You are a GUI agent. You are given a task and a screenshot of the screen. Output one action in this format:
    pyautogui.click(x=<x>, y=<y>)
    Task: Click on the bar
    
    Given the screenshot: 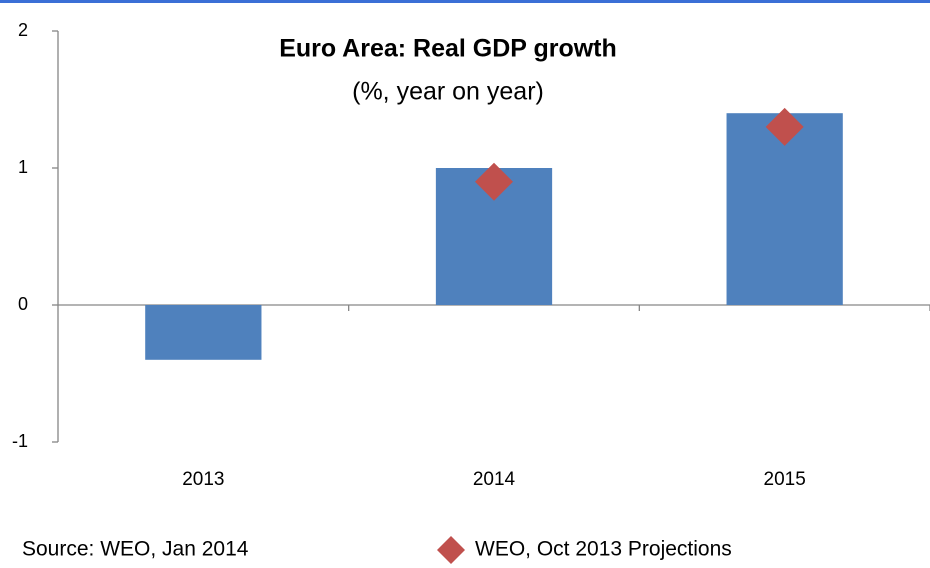 What is the action you would take?
    pyautogui.click(x=203, y=332)
    